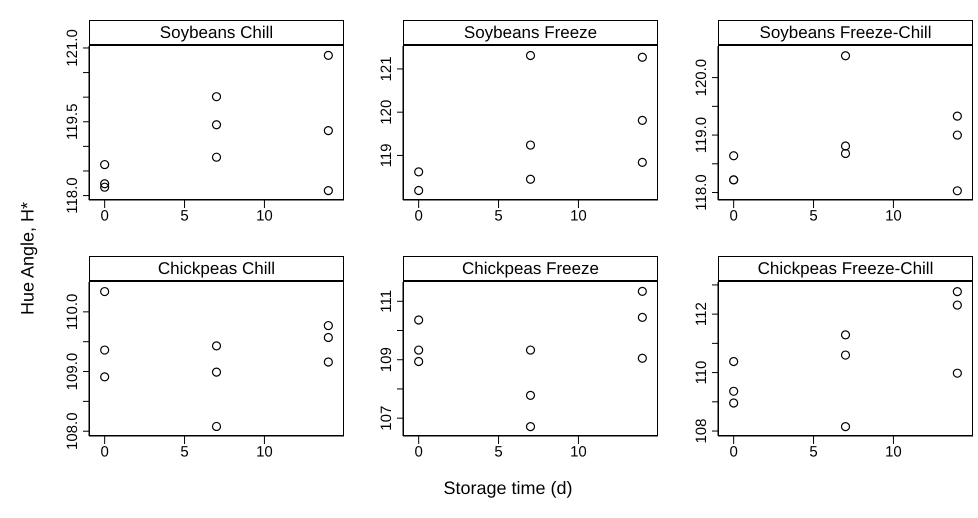 The image size is (978, 518). Describe the element at coordinates (386, 359) in the screenshot. I see `y-tick-label: 109` at that location.